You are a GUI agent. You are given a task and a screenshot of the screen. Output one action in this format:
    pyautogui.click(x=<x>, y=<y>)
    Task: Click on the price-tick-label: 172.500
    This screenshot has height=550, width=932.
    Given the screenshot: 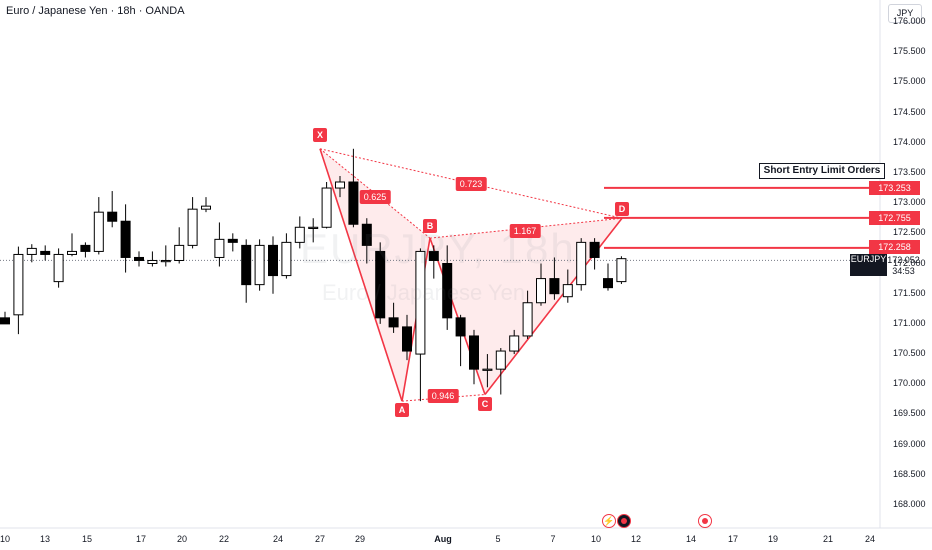 What is the action you would take?
    pyautogui.click(x=909, y=232)
    